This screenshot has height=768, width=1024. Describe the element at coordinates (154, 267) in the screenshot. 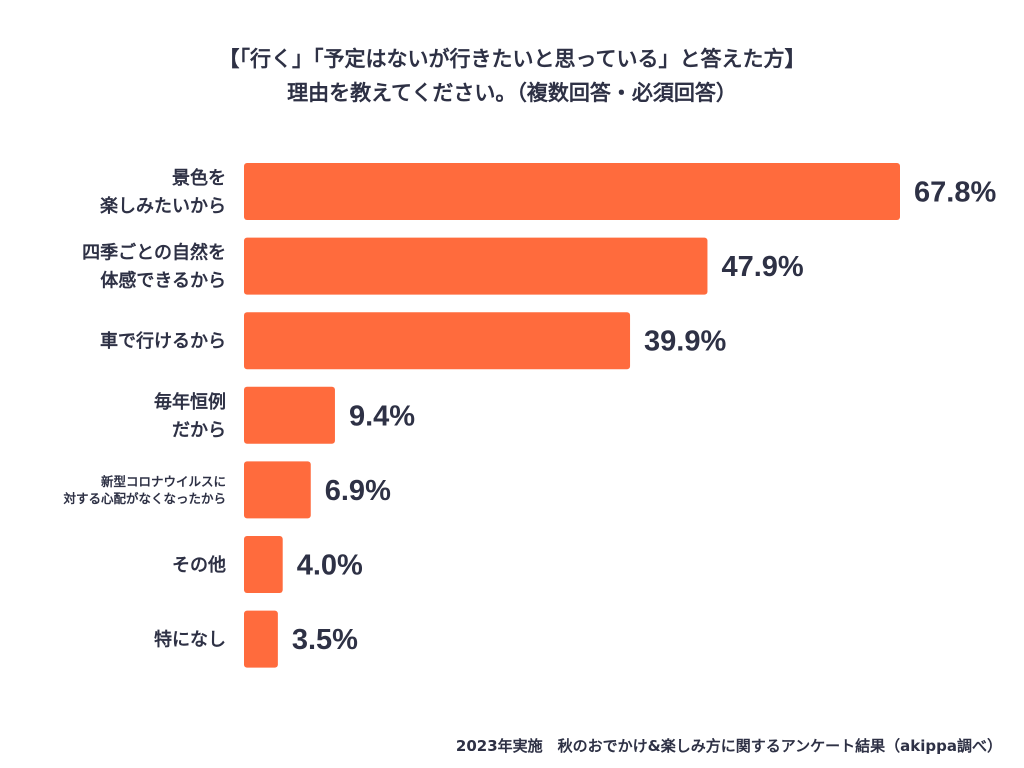

I see `category-label: 四季ごとの自然を体感できるから` at that location.